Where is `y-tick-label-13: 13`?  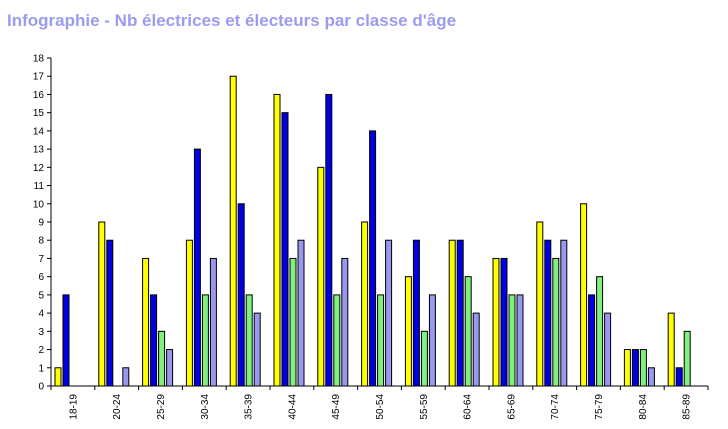 y-tick-label-13: 13 is located at coordinates (39, 150).